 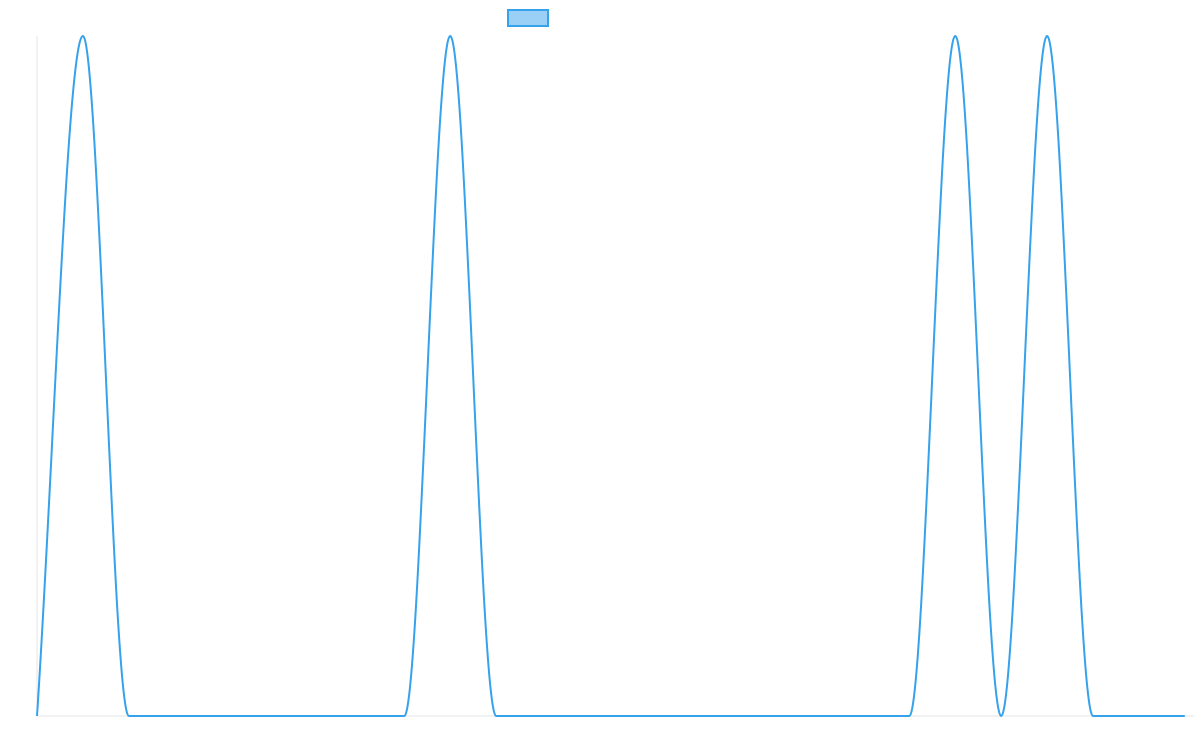 I want to click on legend-item, so click(x=528, y=18).